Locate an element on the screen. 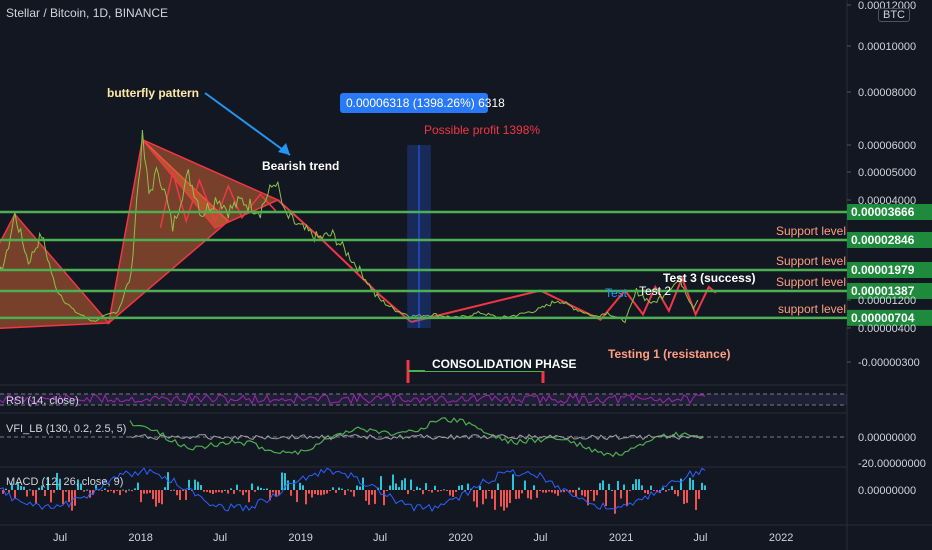 This screenshot has height=550, width=932. measure-tooltip is located at coordinates (414, 103).